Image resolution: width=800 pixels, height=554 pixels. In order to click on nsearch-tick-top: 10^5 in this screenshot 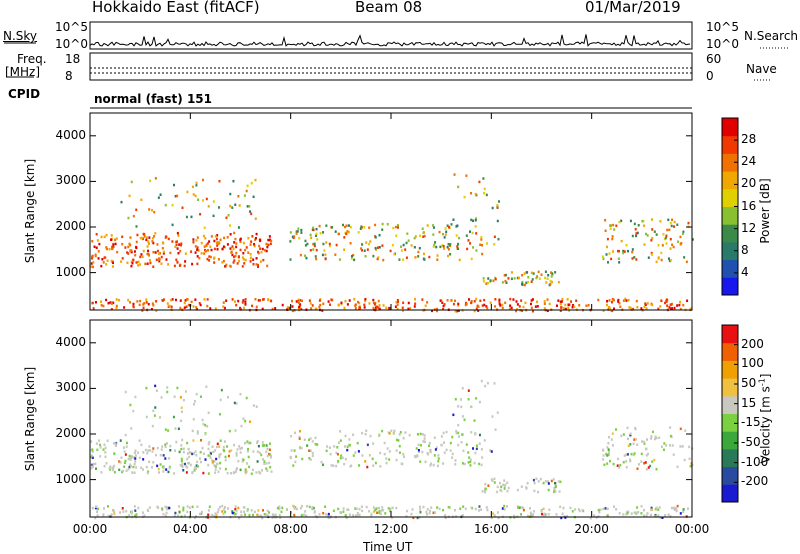, I will do `click(722, 27)`.